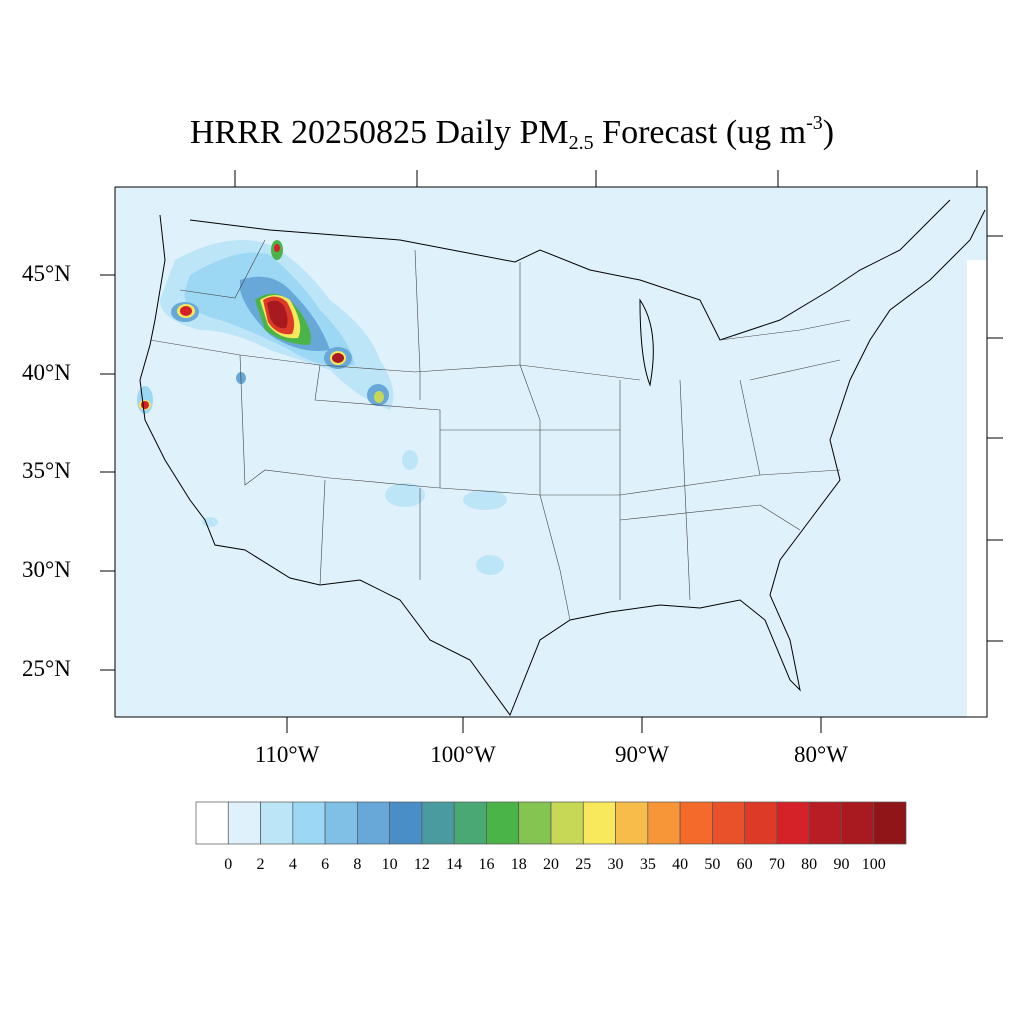 The width and height of the screenshot is (1024, 1024). I want to click on lon-label: 100°W, so click(463, 754).